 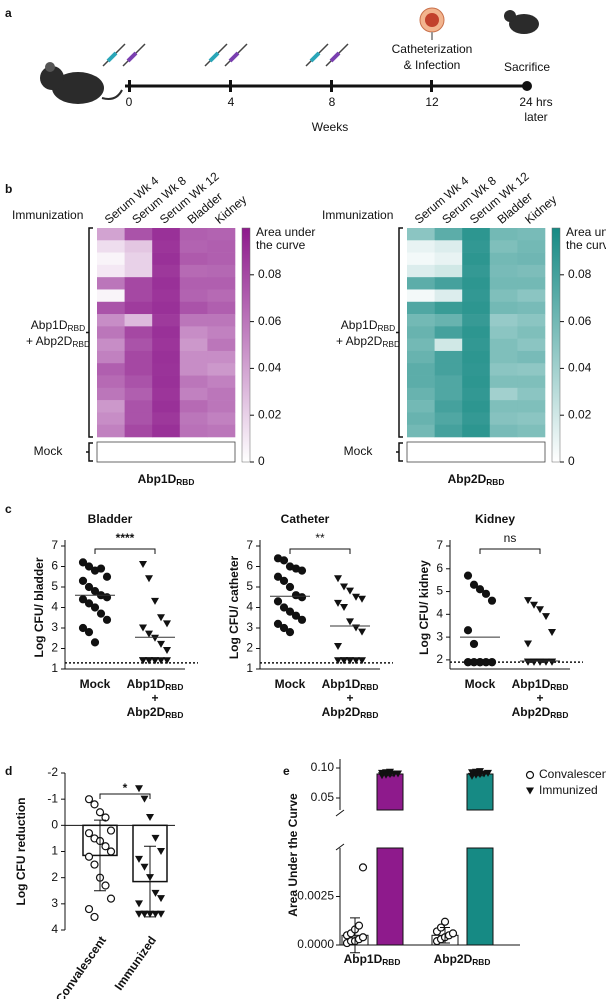 What do you see at coordinates (231, 102) in the screenshot?
I see `timeline-tick: 4` at bounding box center [231, 102].